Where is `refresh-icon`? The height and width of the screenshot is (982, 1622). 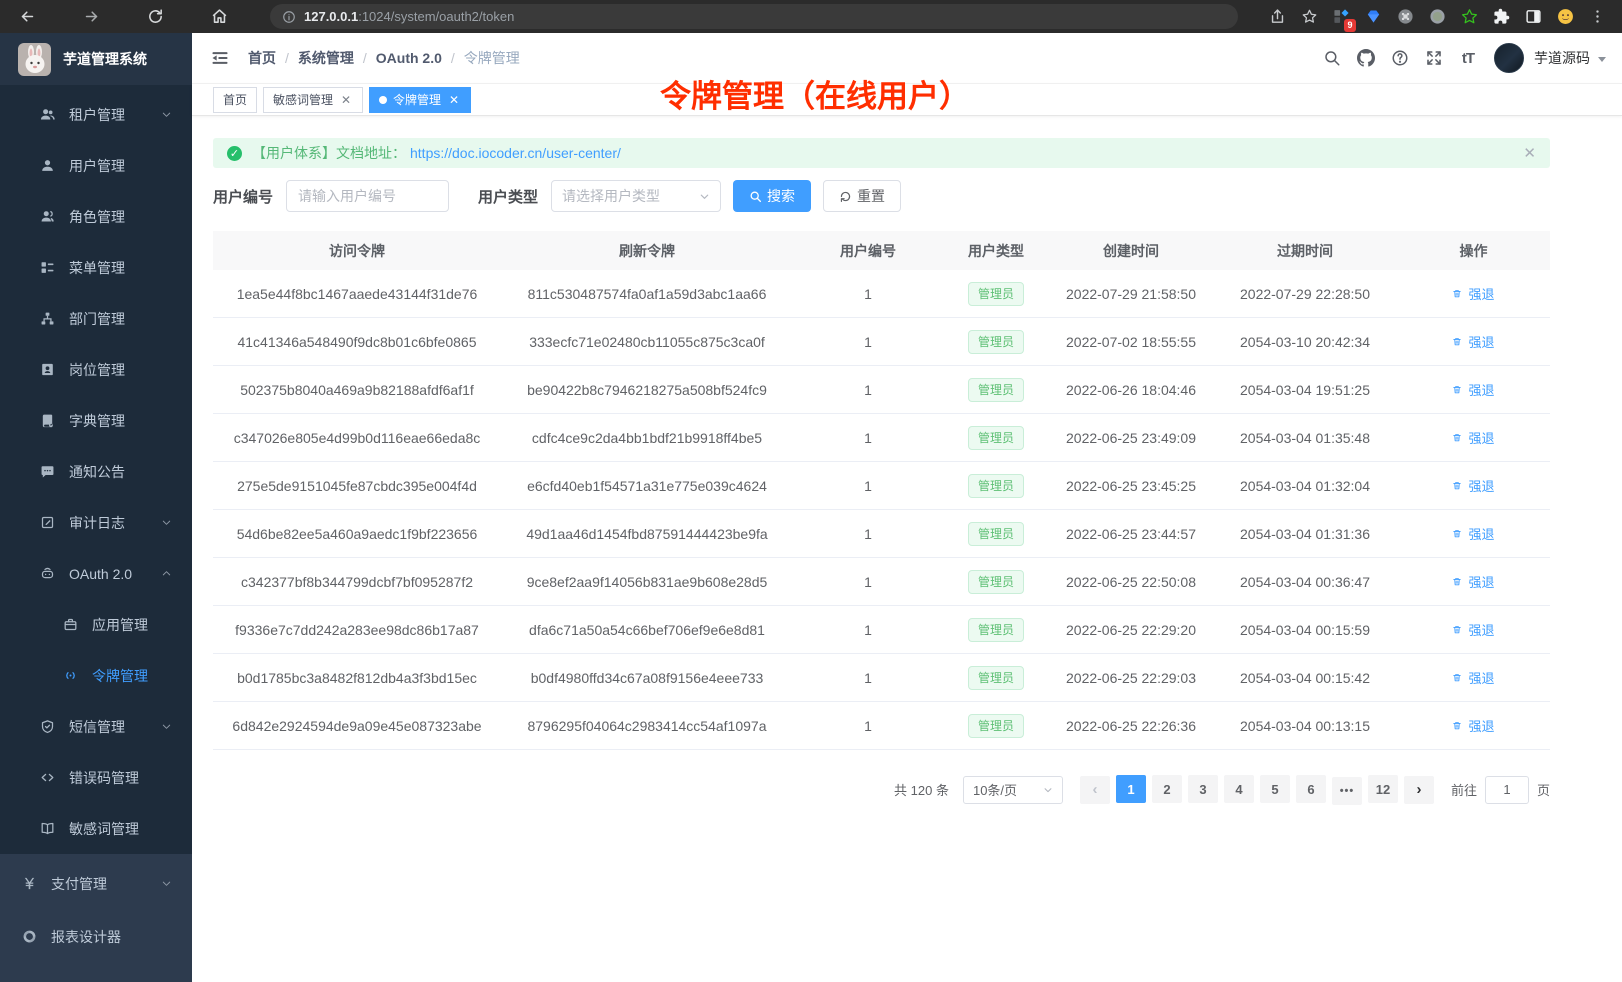
refresh-icon is located at coordinates (845, 196).